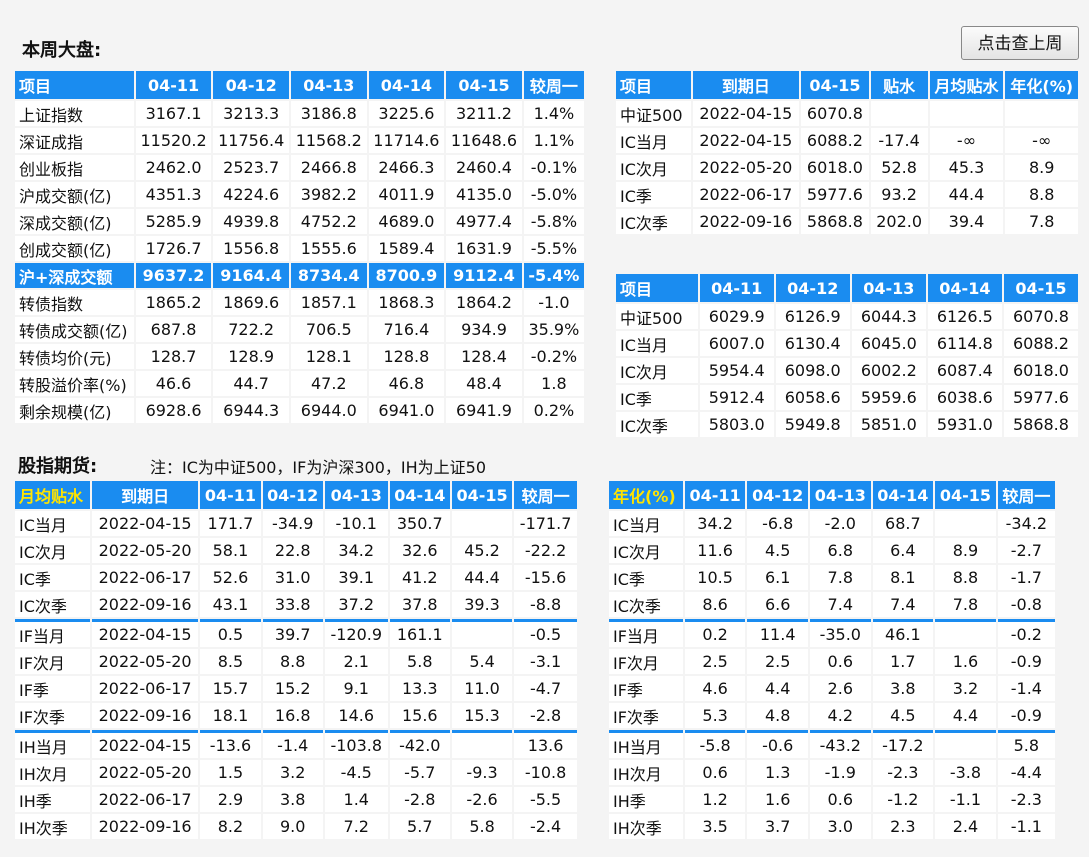 This screenshot has height=857, width=1089. What do you see at coordinates (840, 826) in the screenshot?
I see `table-cell: 3.0` at bounding box center [840, 826].